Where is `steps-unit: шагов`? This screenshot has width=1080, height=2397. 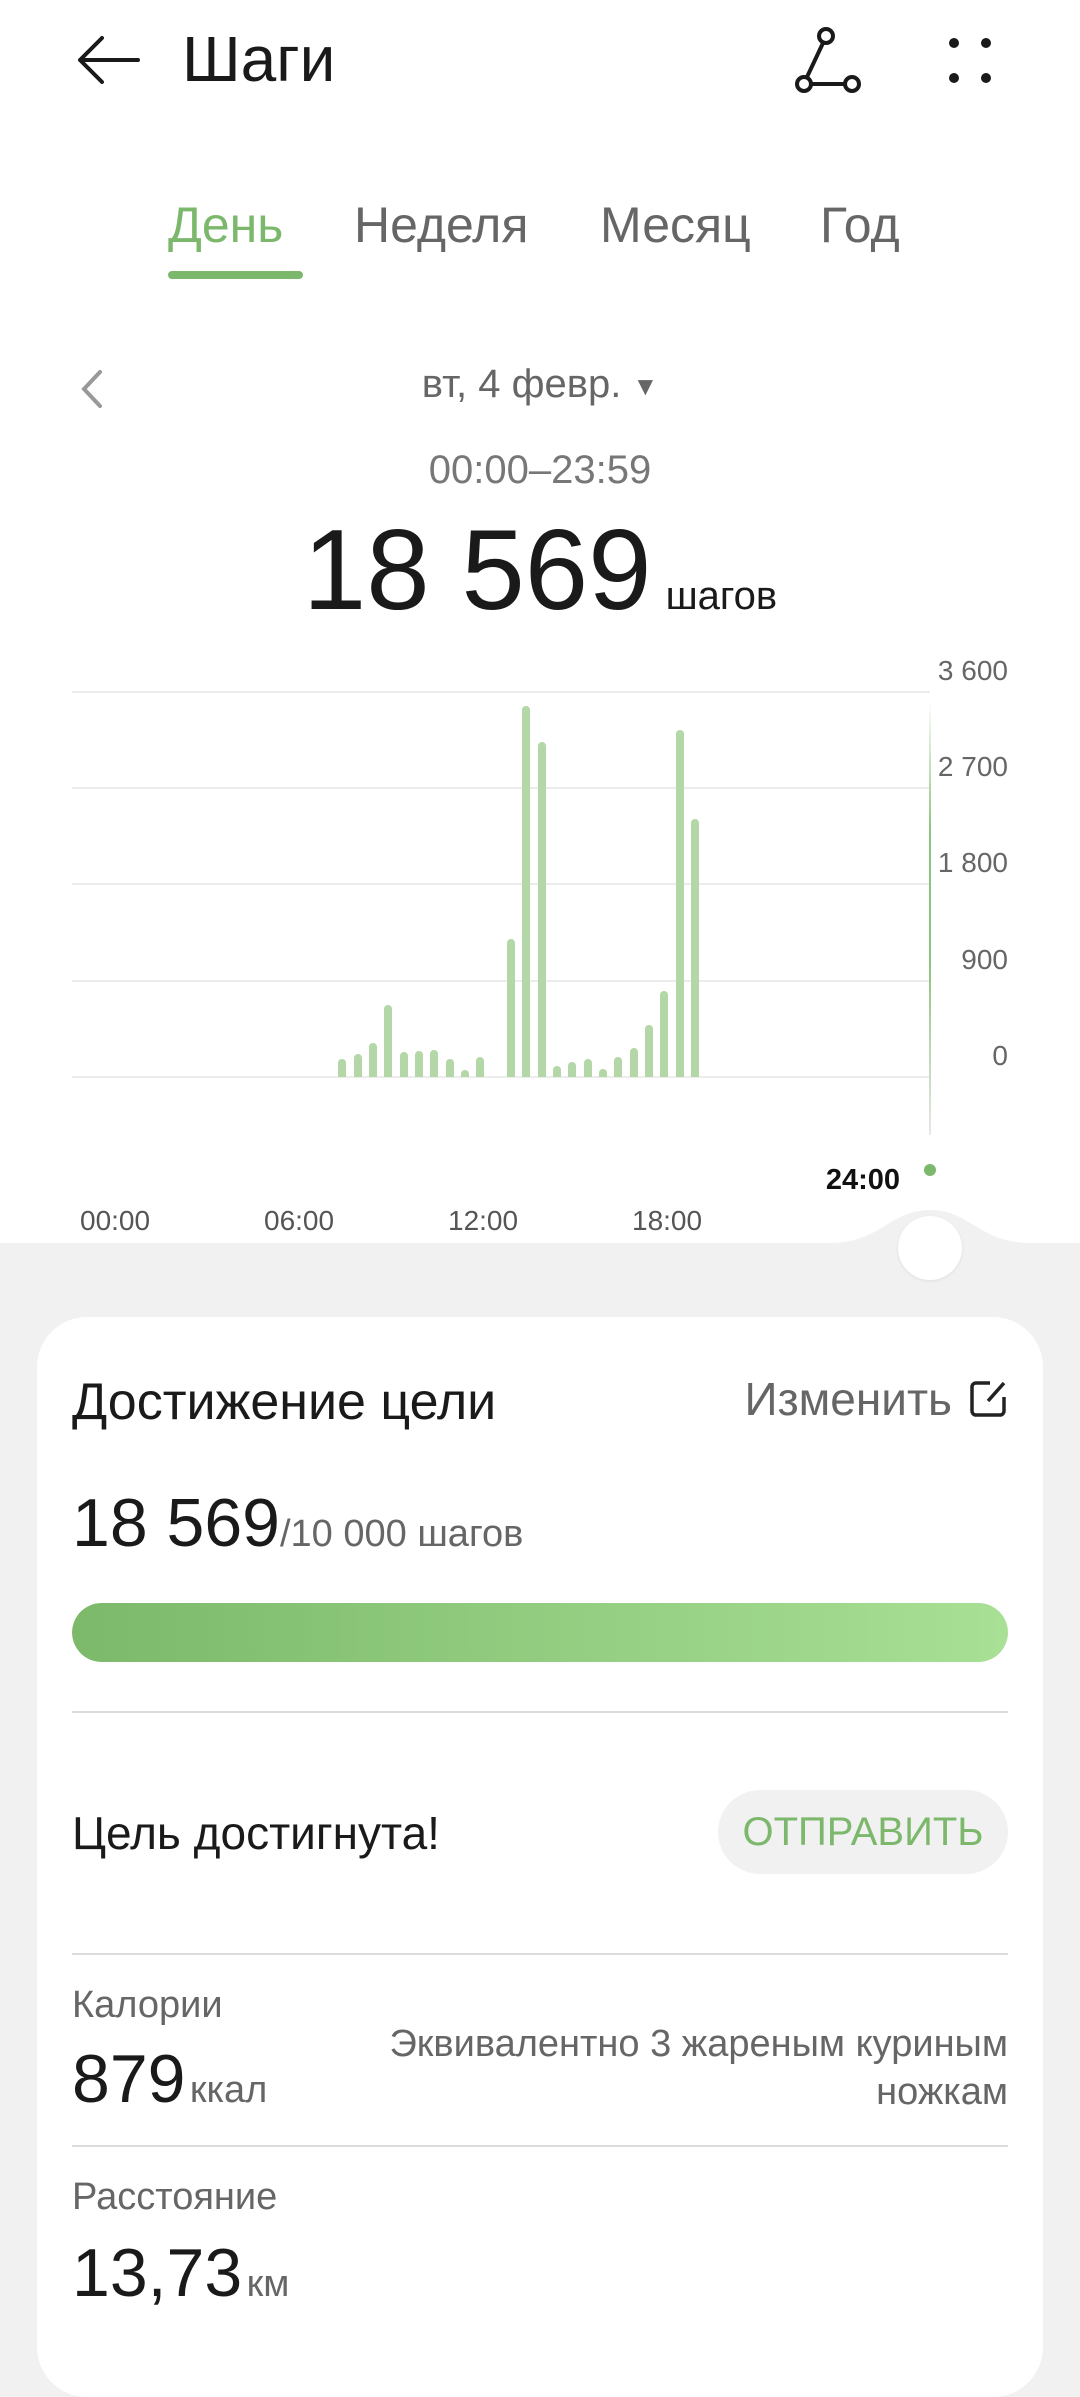 steps-unit: шагов is located at coordinates (721, 596).